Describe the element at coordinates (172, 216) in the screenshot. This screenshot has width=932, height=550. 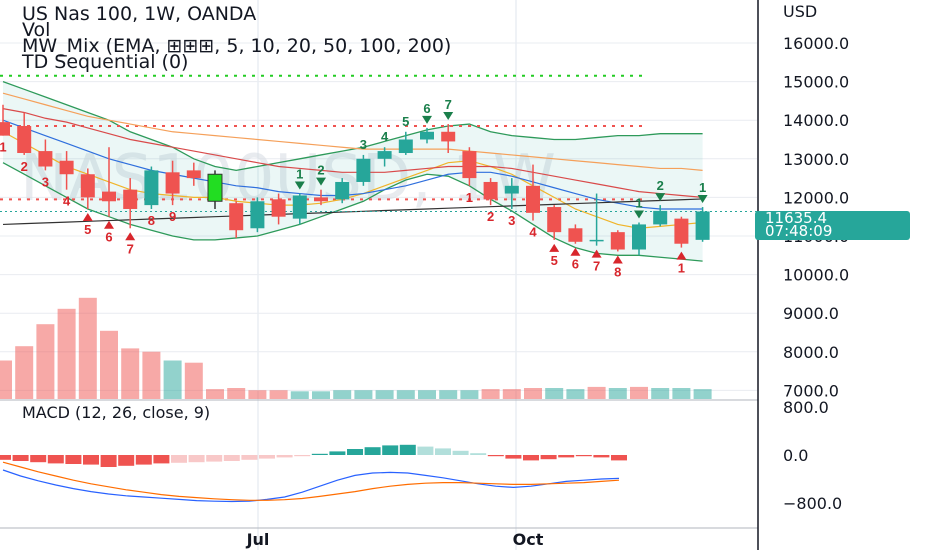
I see `td-count-label: 9` at that location.